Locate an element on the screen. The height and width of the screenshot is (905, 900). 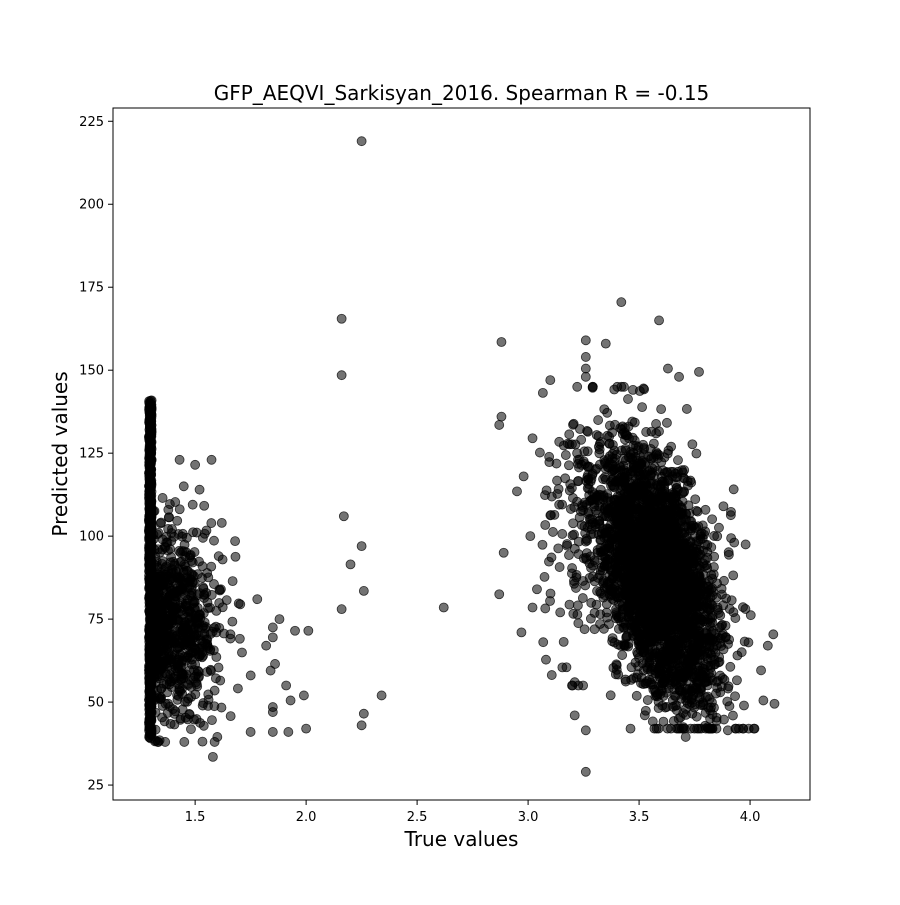
y-tick-label: 75 is located at coordinates (95, 620).